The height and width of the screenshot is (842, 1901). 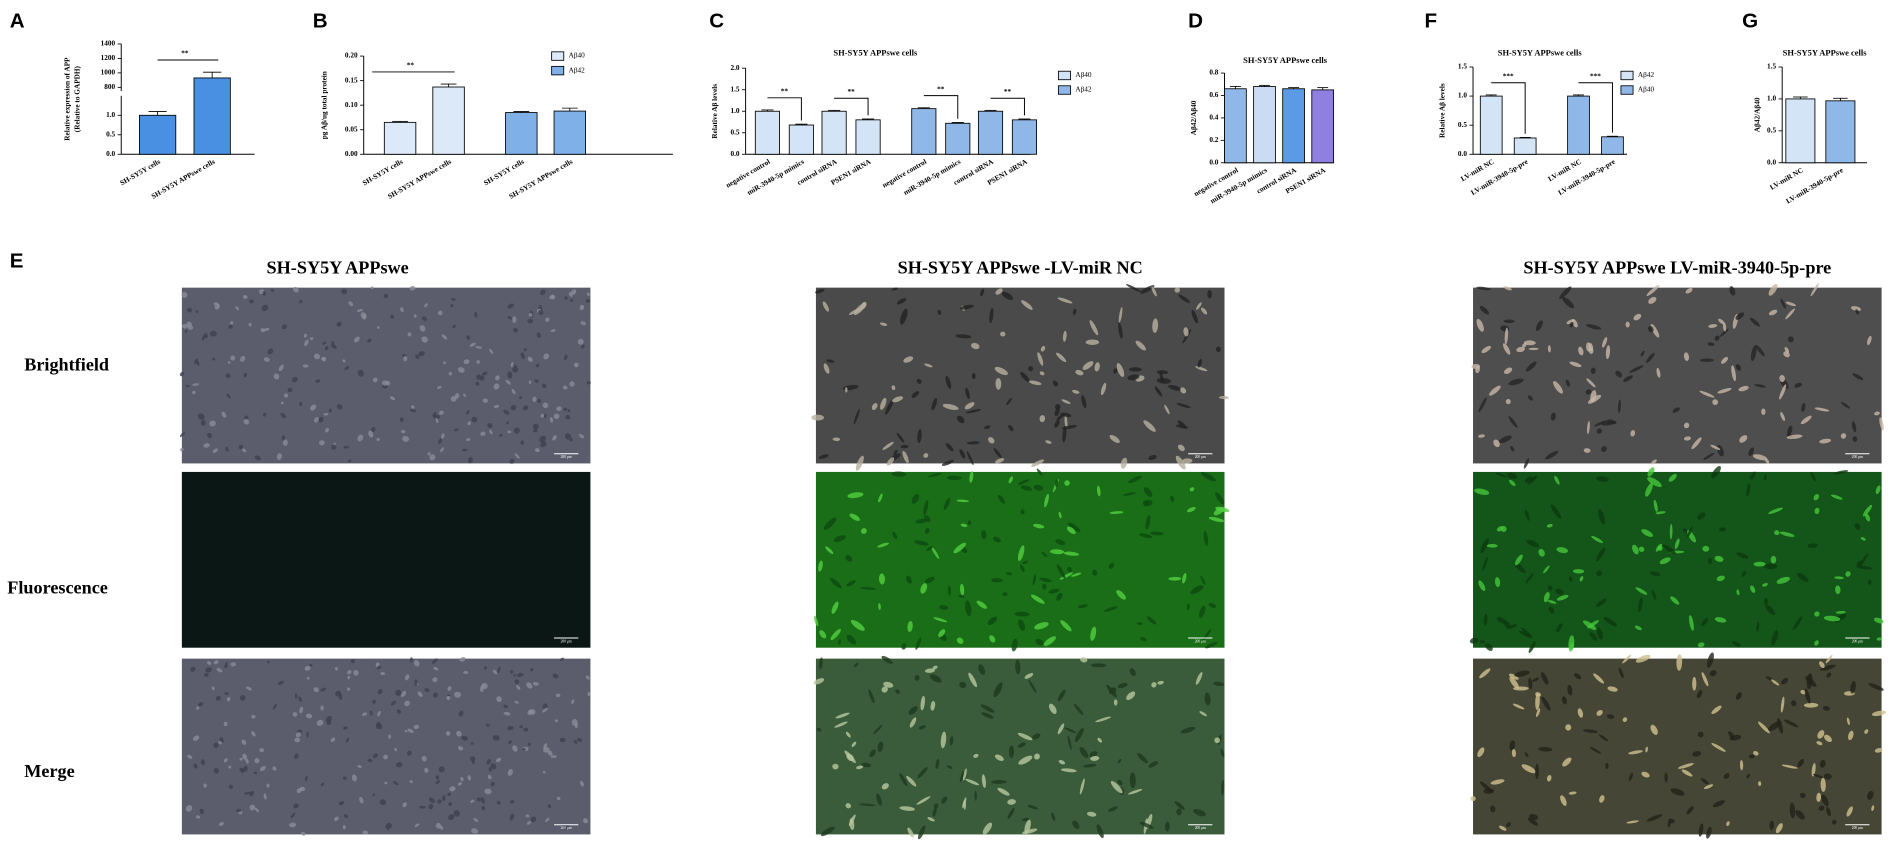 What do you see at coordinates (110, 154) in the screenshot?
I see `y-tick-label: 0.0` at bounding box center [110, 154].